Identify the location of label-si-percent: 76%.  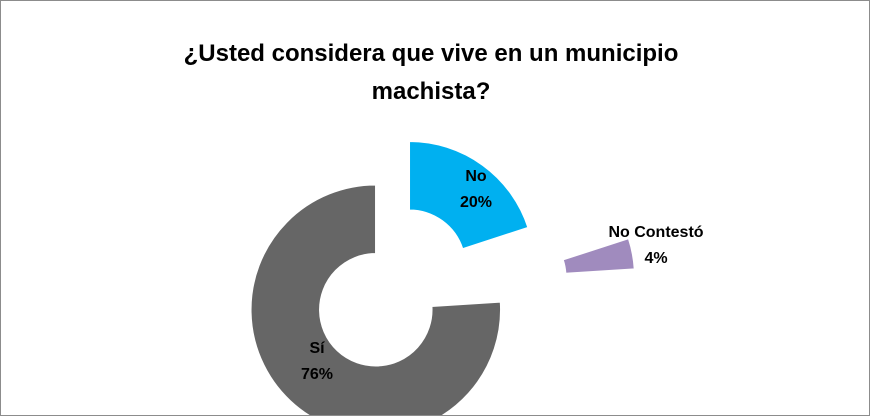
(317, 374).